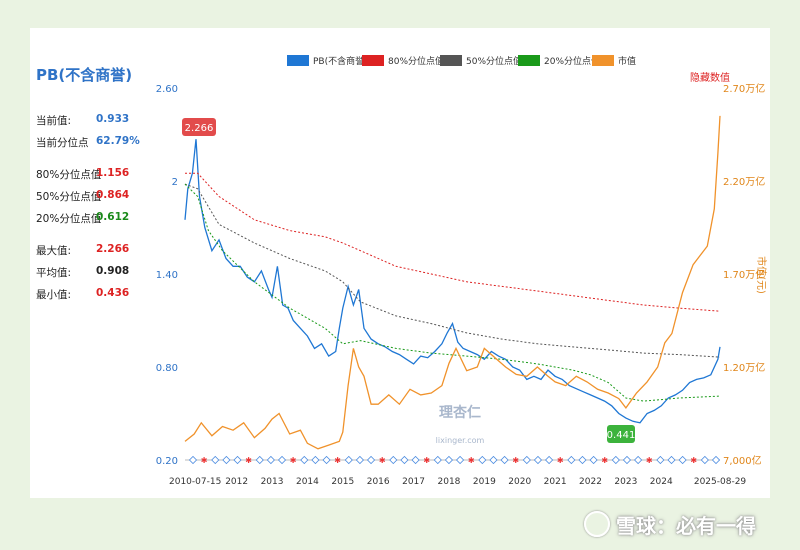  Describe the element at coordinates (195, 482) in the screenshot. I see `x-start-label: 2010-07-15` at that location.